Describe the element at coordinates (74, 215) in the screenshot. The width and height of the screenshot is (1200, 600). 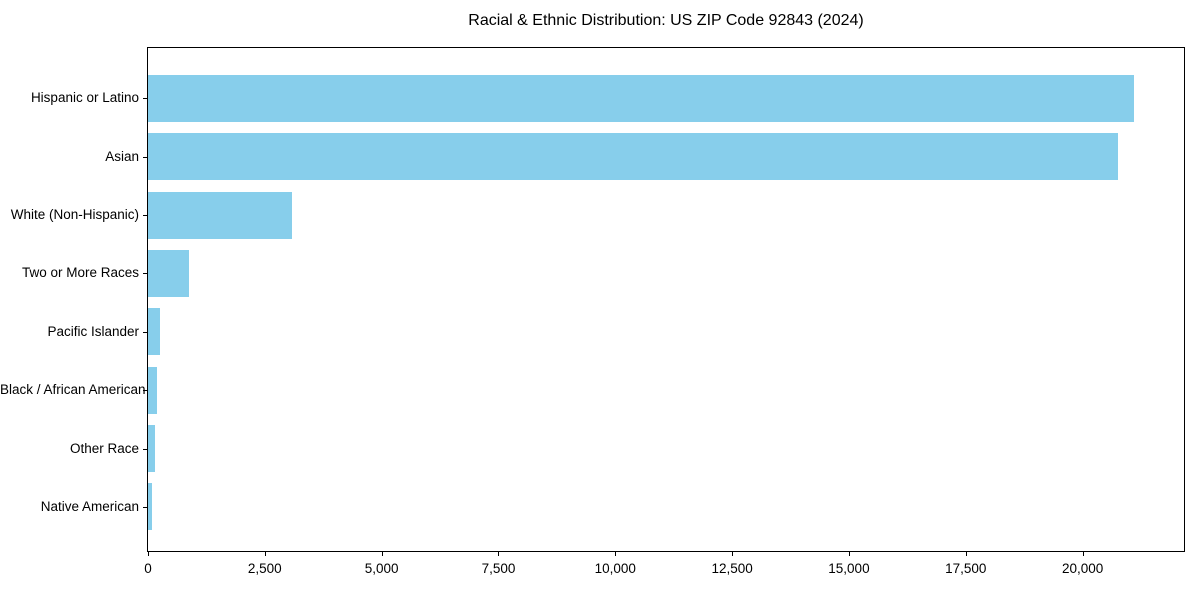
I see `y-tick-label: White (Non-Hispanic)` at that location.